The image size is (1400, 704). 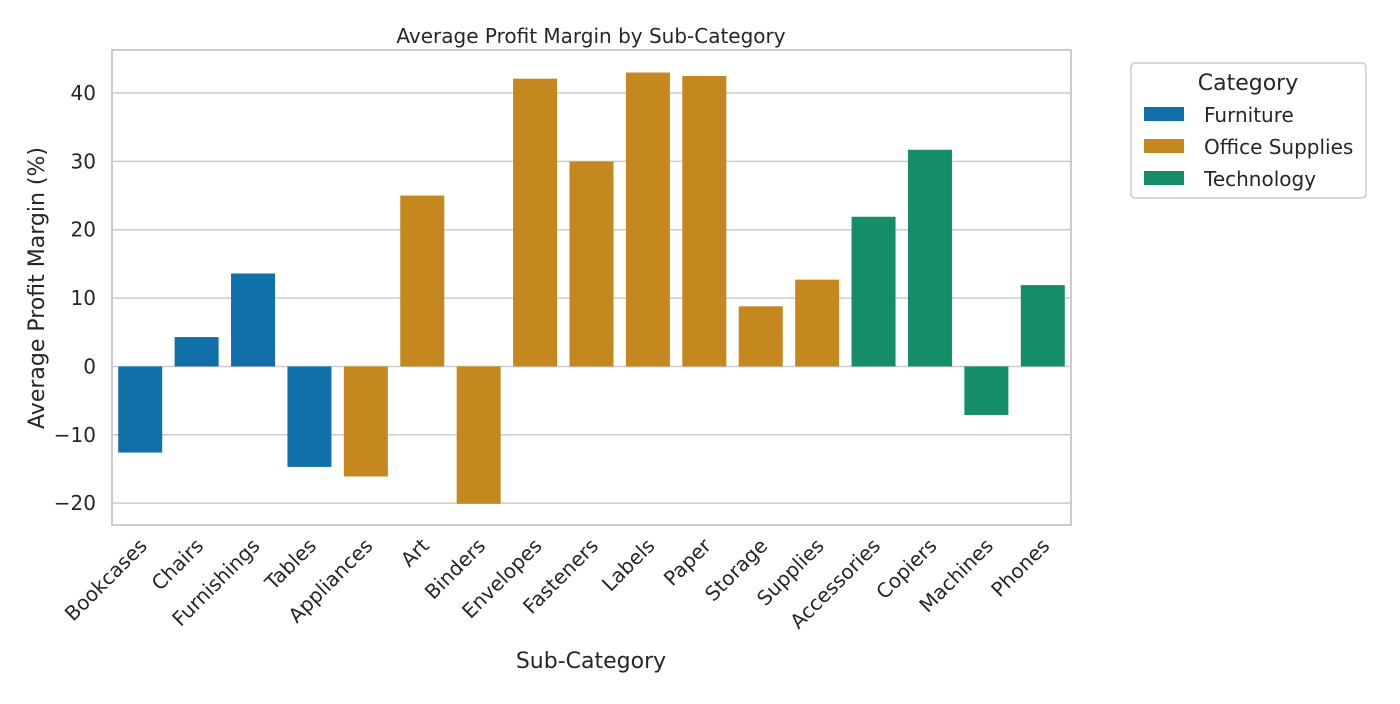 I want to click on y-tick-label: 0, so click(x=89, y=366).